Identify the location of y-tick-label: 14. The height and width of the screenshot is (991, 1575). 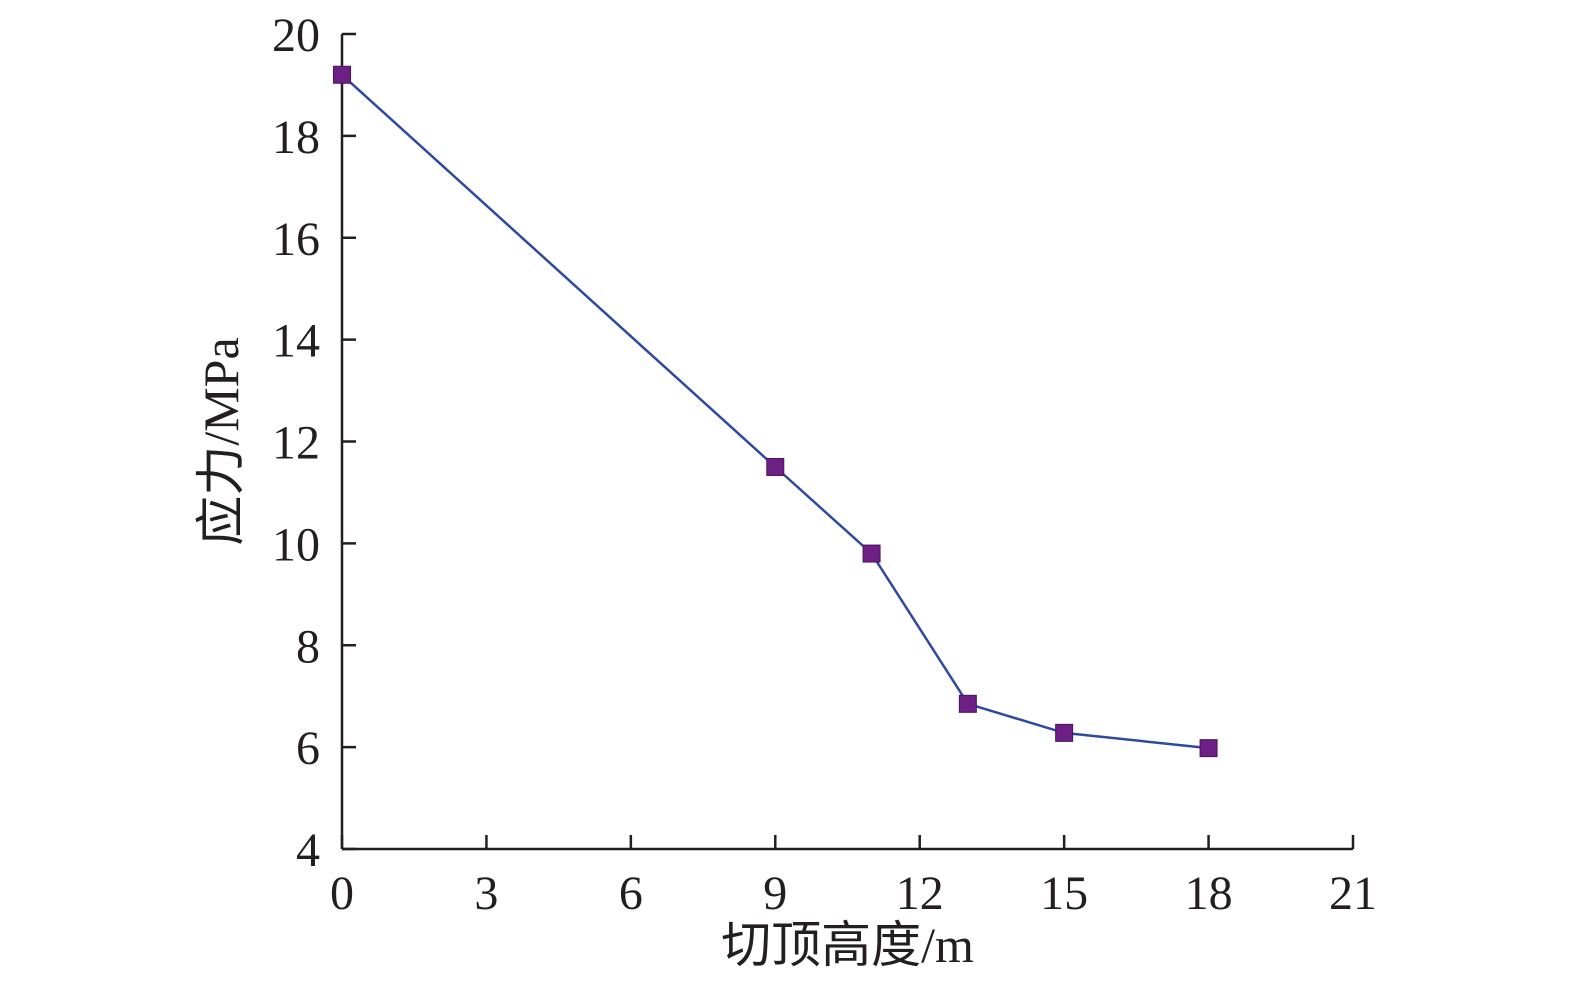
(296, 341).